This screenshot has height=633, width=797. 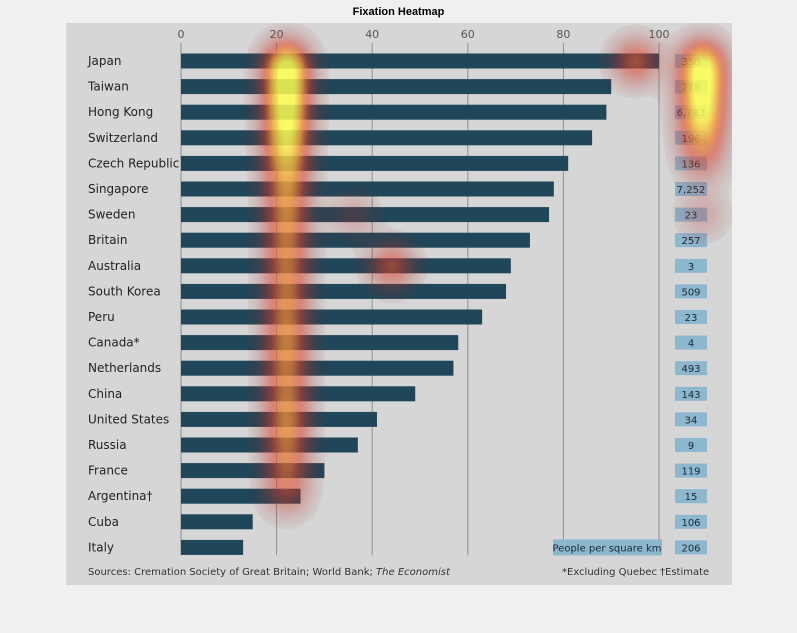 What do you see at coordinates (563, 34) in the screenshot?
I see `x-tick-label: 80` at bounding box center [563, 34].